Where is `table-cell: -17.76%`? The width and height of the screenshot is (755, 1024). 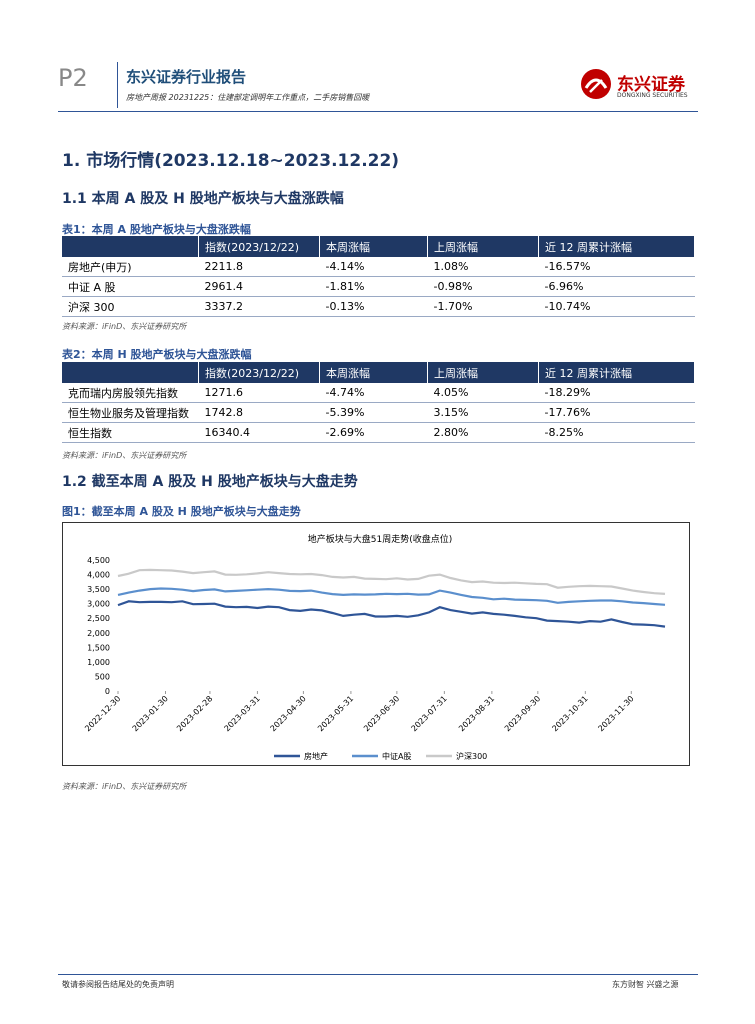 table-cell: -17.76% is located at coordinates (616, 412).